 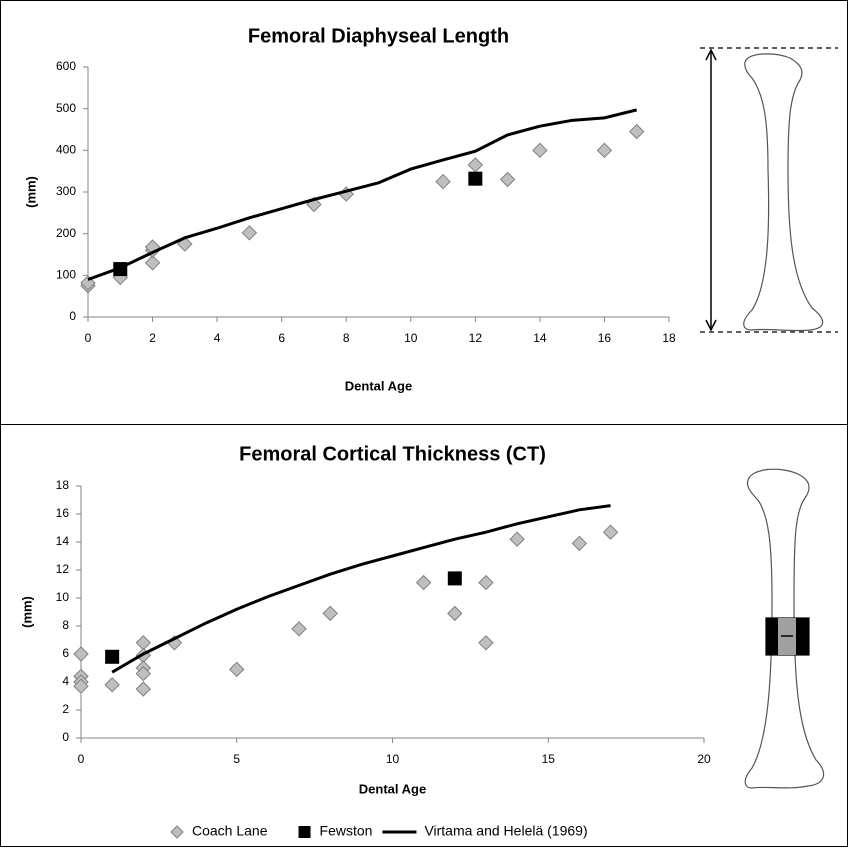 What do you see at coordinates (540, 338) in the screenshot?
I see `x-tick-label: 14` at bounding box center [540, 338].